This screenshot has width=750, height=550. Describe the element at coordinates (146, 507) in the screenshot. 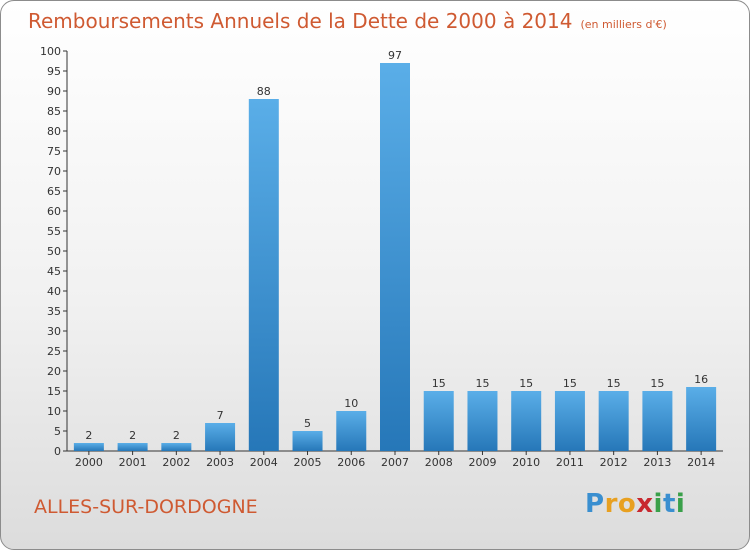

I see `commune-name: ALLES-SUR-DORDOGNE` at that location.